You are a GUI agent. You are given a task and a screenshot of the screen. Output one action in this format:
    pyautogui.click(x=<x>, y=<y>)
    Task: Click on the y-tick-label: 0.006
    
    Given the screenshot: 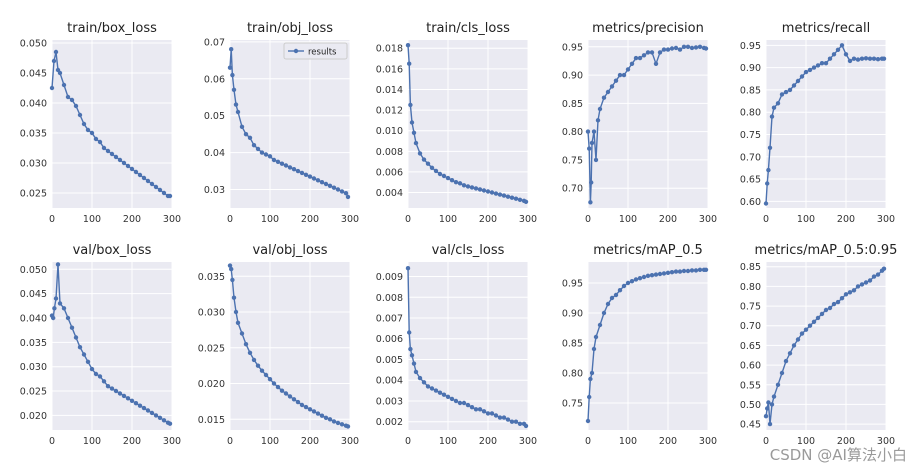 What is the action you would take?
    pyautogui.click(x=389, y=339)
    